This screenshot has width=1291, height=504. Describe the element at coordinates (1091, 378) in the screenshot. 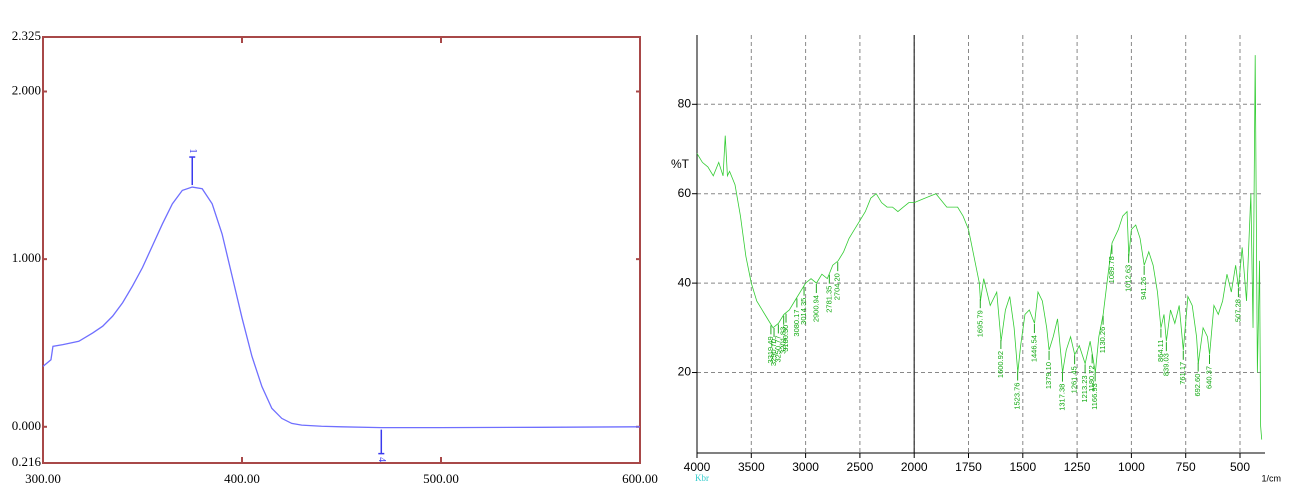

I see `peak-label: 1180.72` at that location.